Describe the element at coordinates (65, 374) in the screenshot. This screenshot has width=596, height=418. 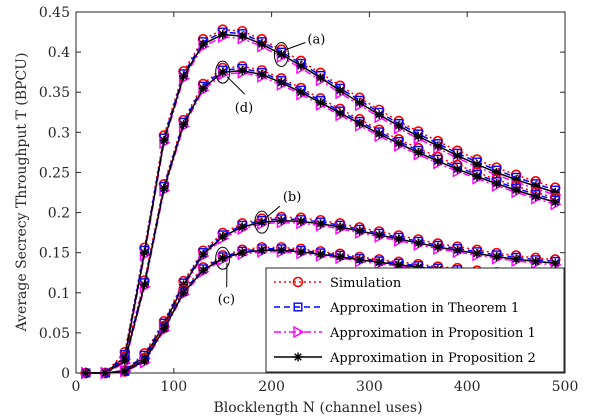
I see `y-tick-label: 0` at that location.